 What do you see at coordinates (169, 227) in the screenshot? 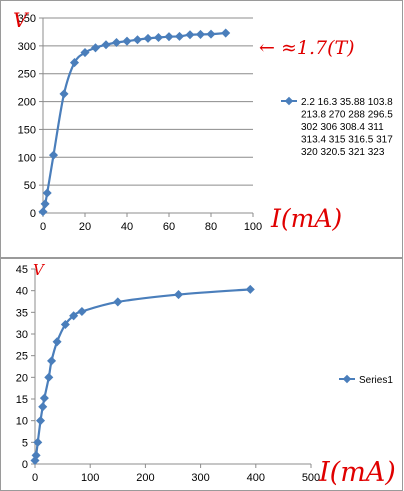
I see `x-tick-label: 60` at bounding box center [169, 227].